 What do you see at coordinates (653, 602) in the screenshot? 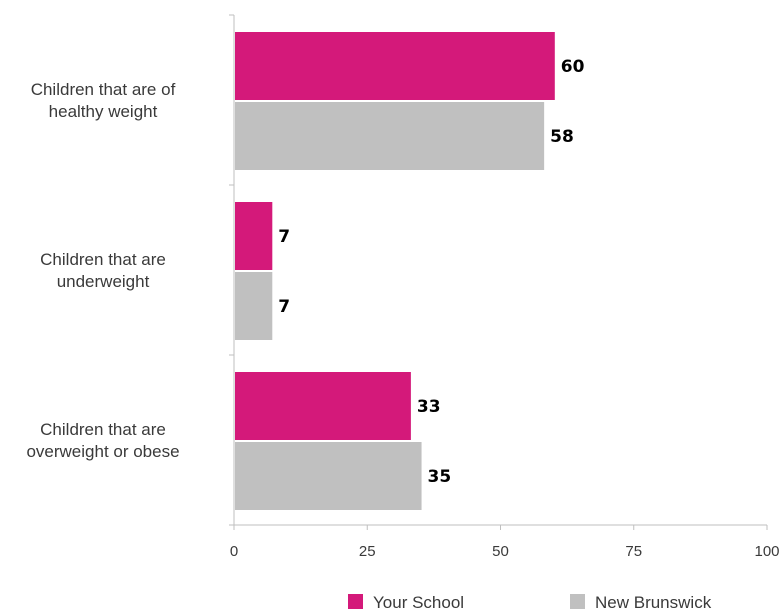
I see `legend-label: New Brunswick` at bounding box center [653, 602].